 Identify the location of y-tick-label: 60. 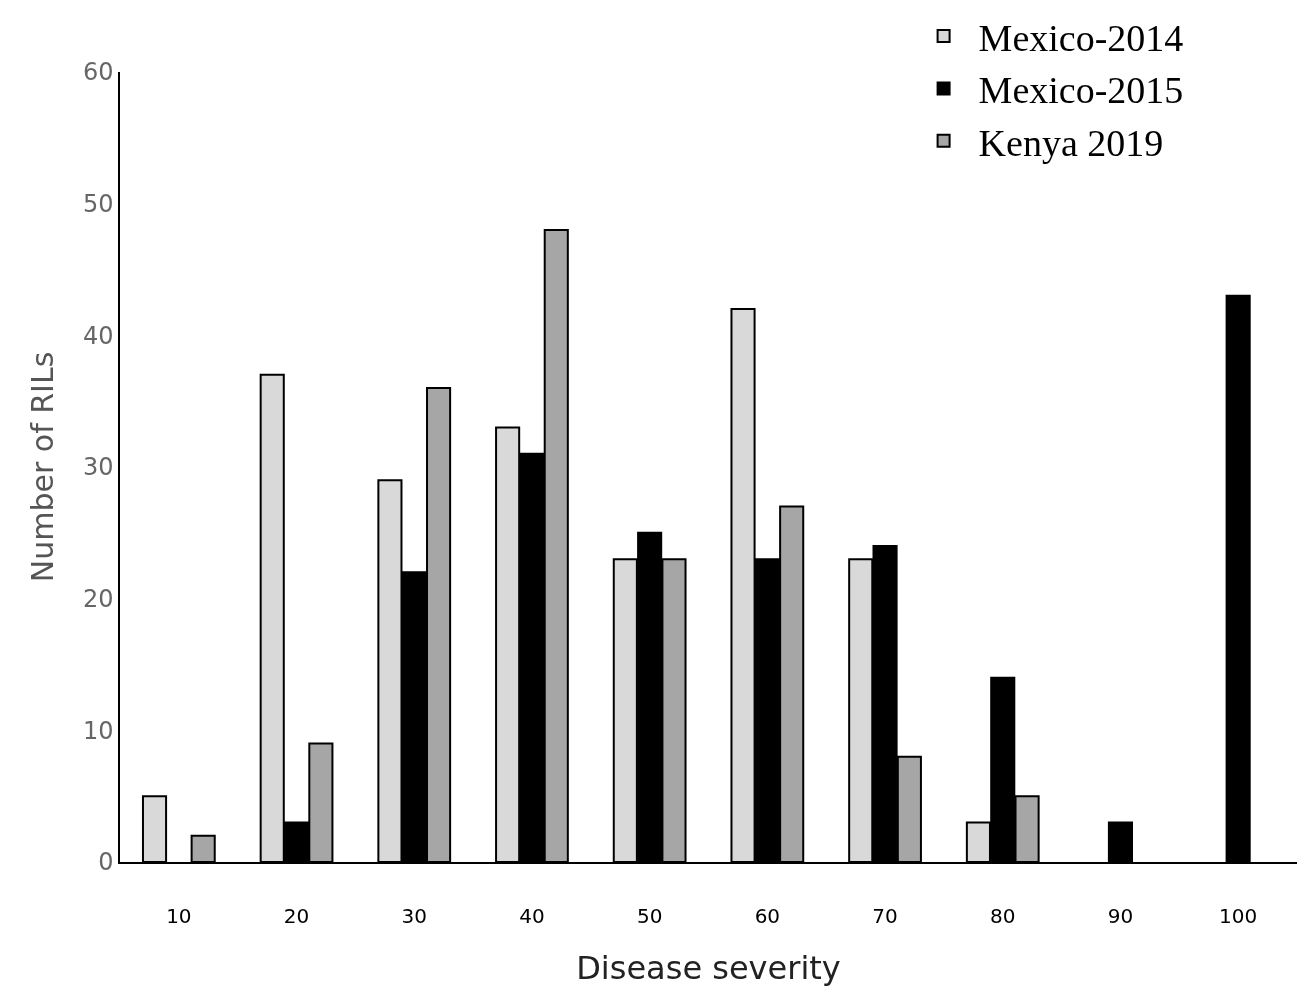
(98, 72).